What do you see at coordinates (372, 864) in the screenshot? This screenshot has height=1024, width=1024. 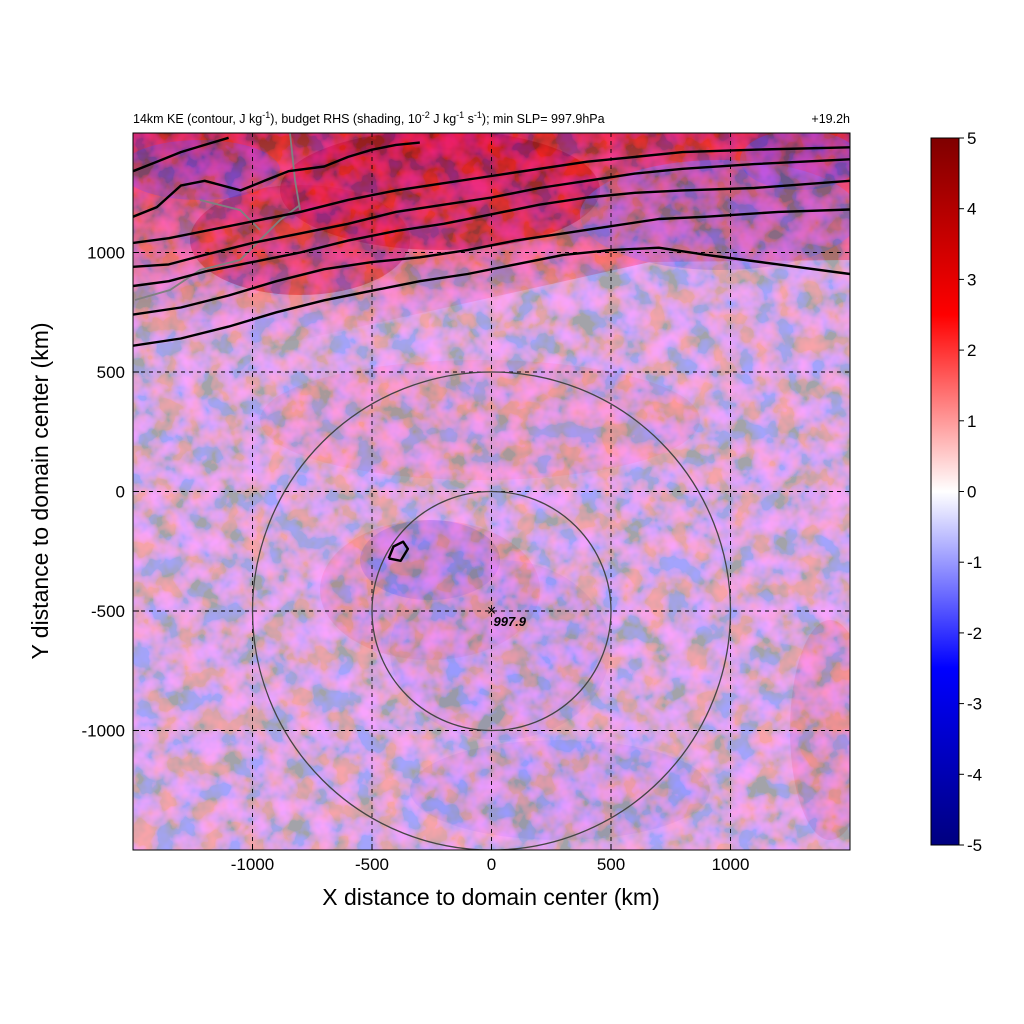 I see `x-tick-label: -500` at bounding box center [372, 864].